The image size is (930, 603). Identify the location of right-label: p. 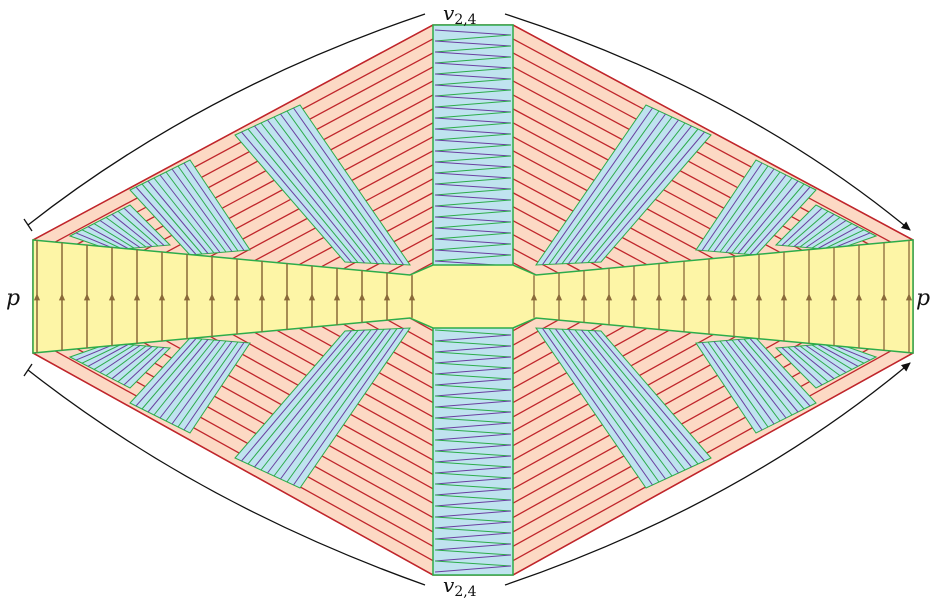
(923, 298).